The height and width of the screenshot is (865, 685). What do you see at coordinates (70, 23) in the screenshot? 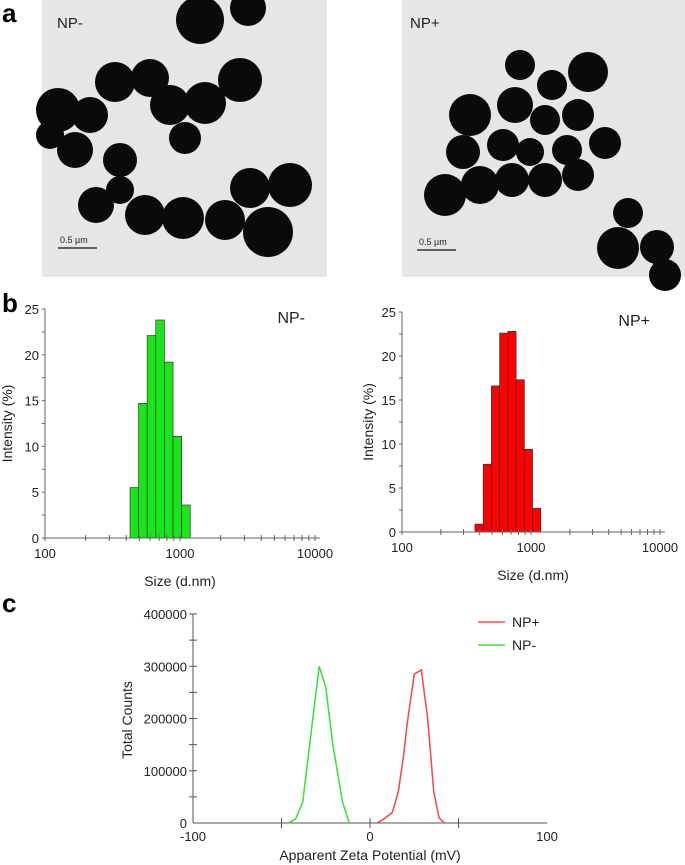
I see `tem-label: NP-` at bounding box center [70, 23].